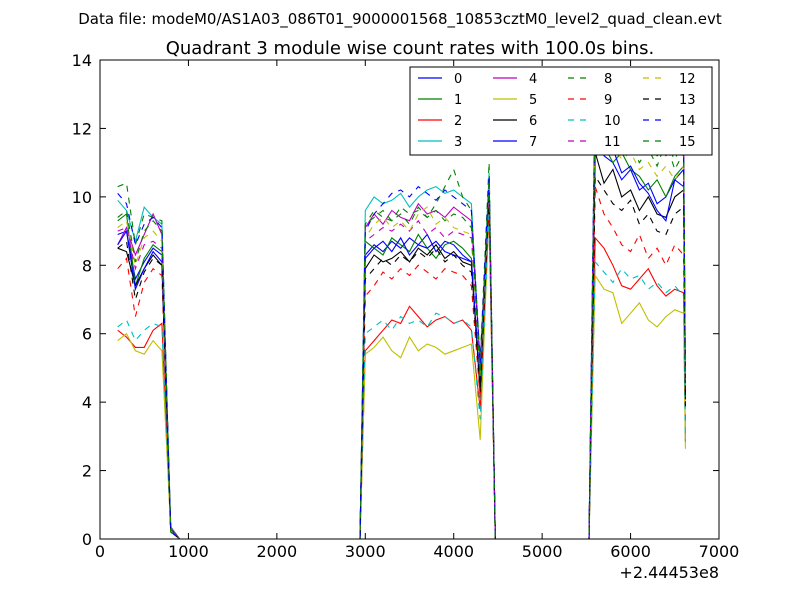 This screenshot has height=600, width=800. I want to click on legend-label-3: 3, so click(458, 142).